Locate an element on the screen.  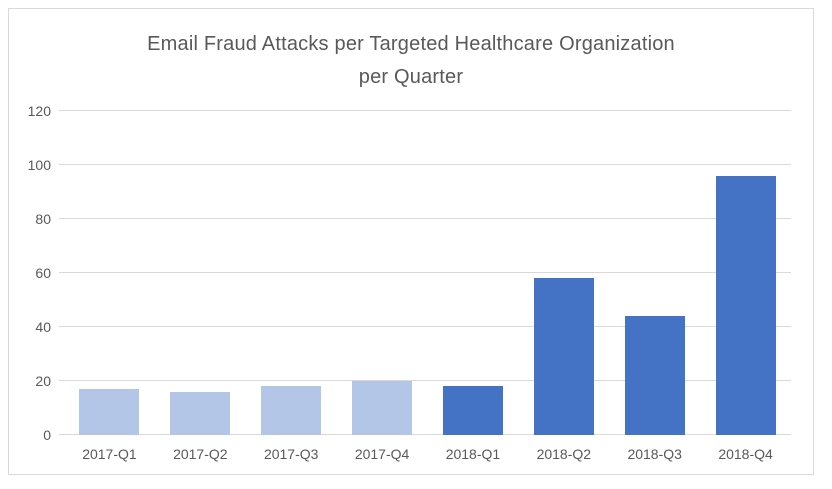
bar-cell-2017-Q3 is located at coordinates (291, 273).